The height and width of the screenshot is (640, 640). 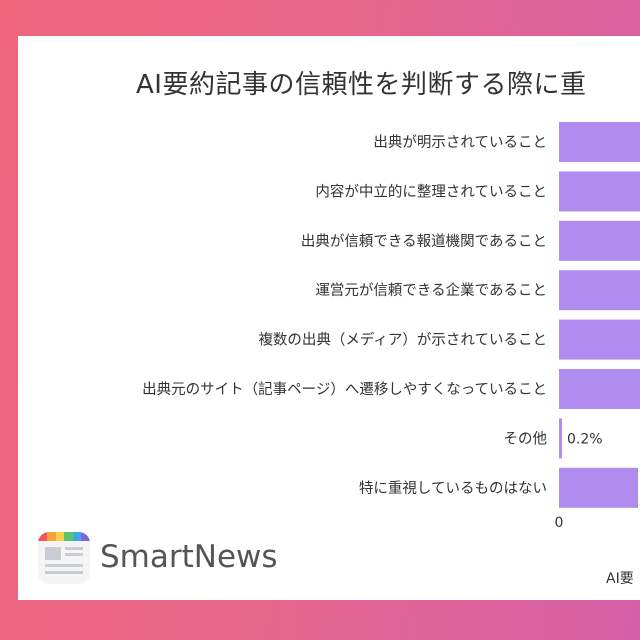 I want to click on category-label: 出典元のサイト（記事ページ）へ遷移しやすくなっていること, so click(x=344, y=389).